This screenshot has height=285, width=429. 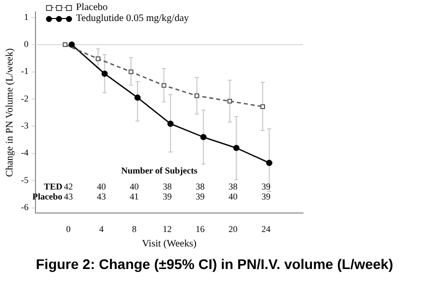 What do you see at coordinates (24, 179) in the screenshot?
I see `y-tick-label: -5` at bounding box center [24, 179].